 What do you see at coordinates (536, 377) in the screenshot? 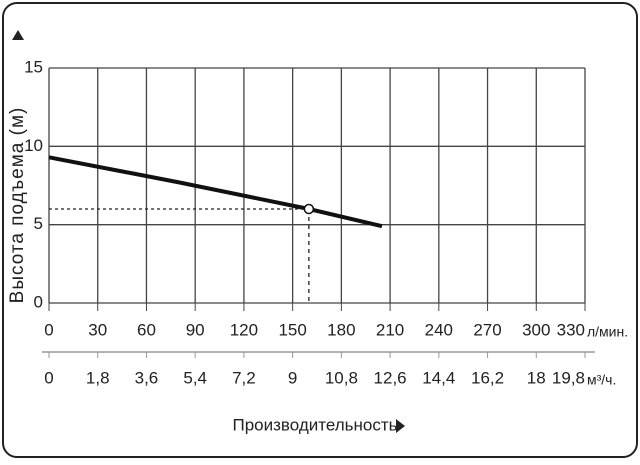
I see `x2-tick-label: 18` at bounding box center [536, 377].